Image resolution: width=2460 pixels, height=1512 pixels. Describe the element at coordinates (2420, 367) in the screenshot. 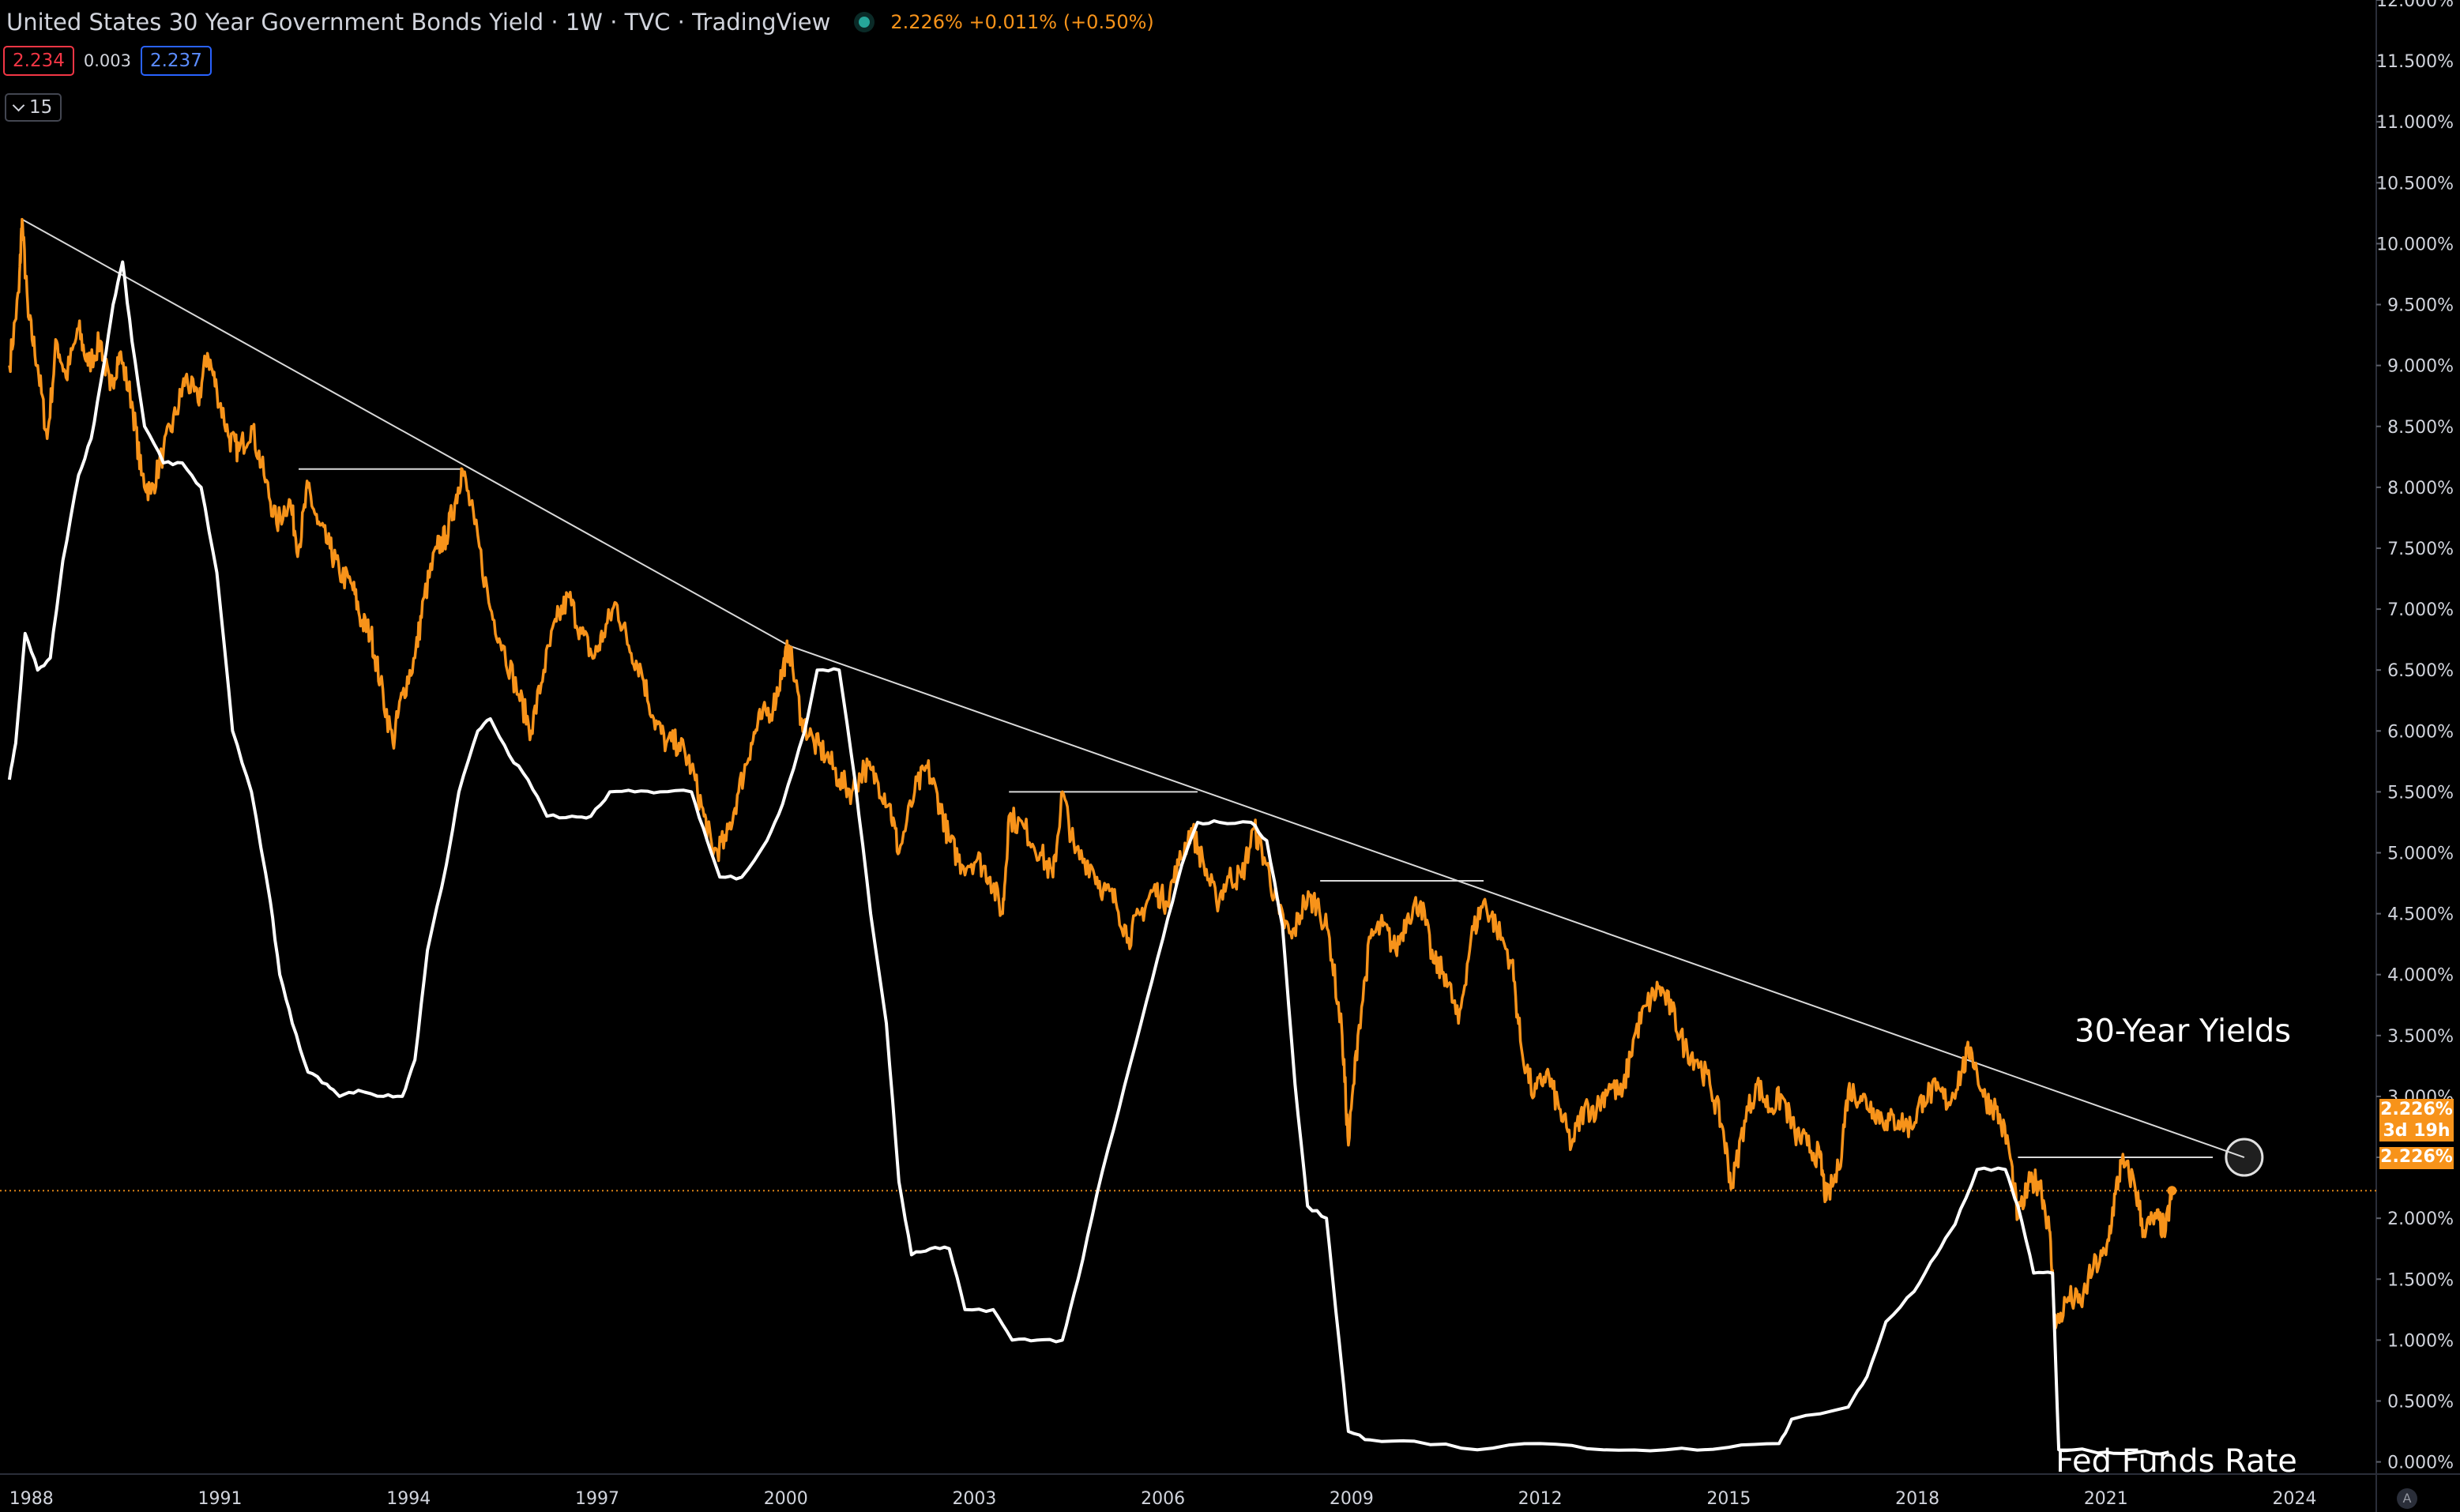

I see `y-tick-label: 9.000%` at that location.